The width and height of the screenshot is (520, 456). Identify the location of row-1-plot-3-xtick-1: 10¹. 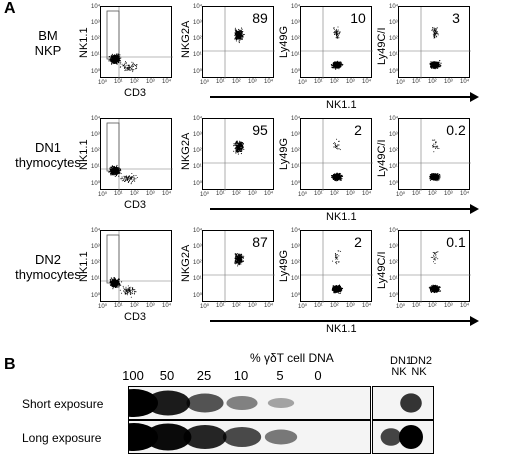
(416, 194).